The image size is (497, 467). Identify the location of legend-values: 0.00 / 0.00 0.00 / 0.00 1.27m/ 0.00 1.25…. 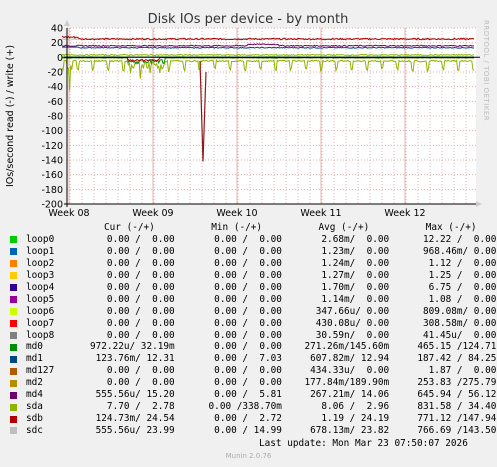
(293, 275).